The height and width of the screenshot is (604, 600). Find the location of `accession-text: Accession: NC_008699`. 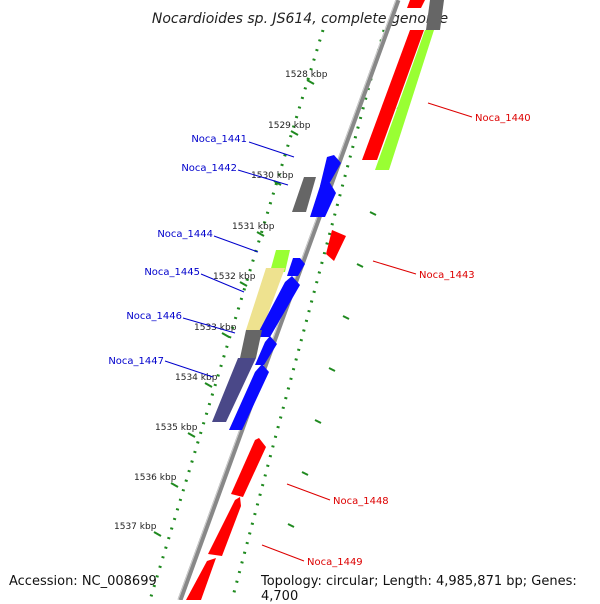

accession-text: Accession: NC_008699 is located at coordinates (83, 581).